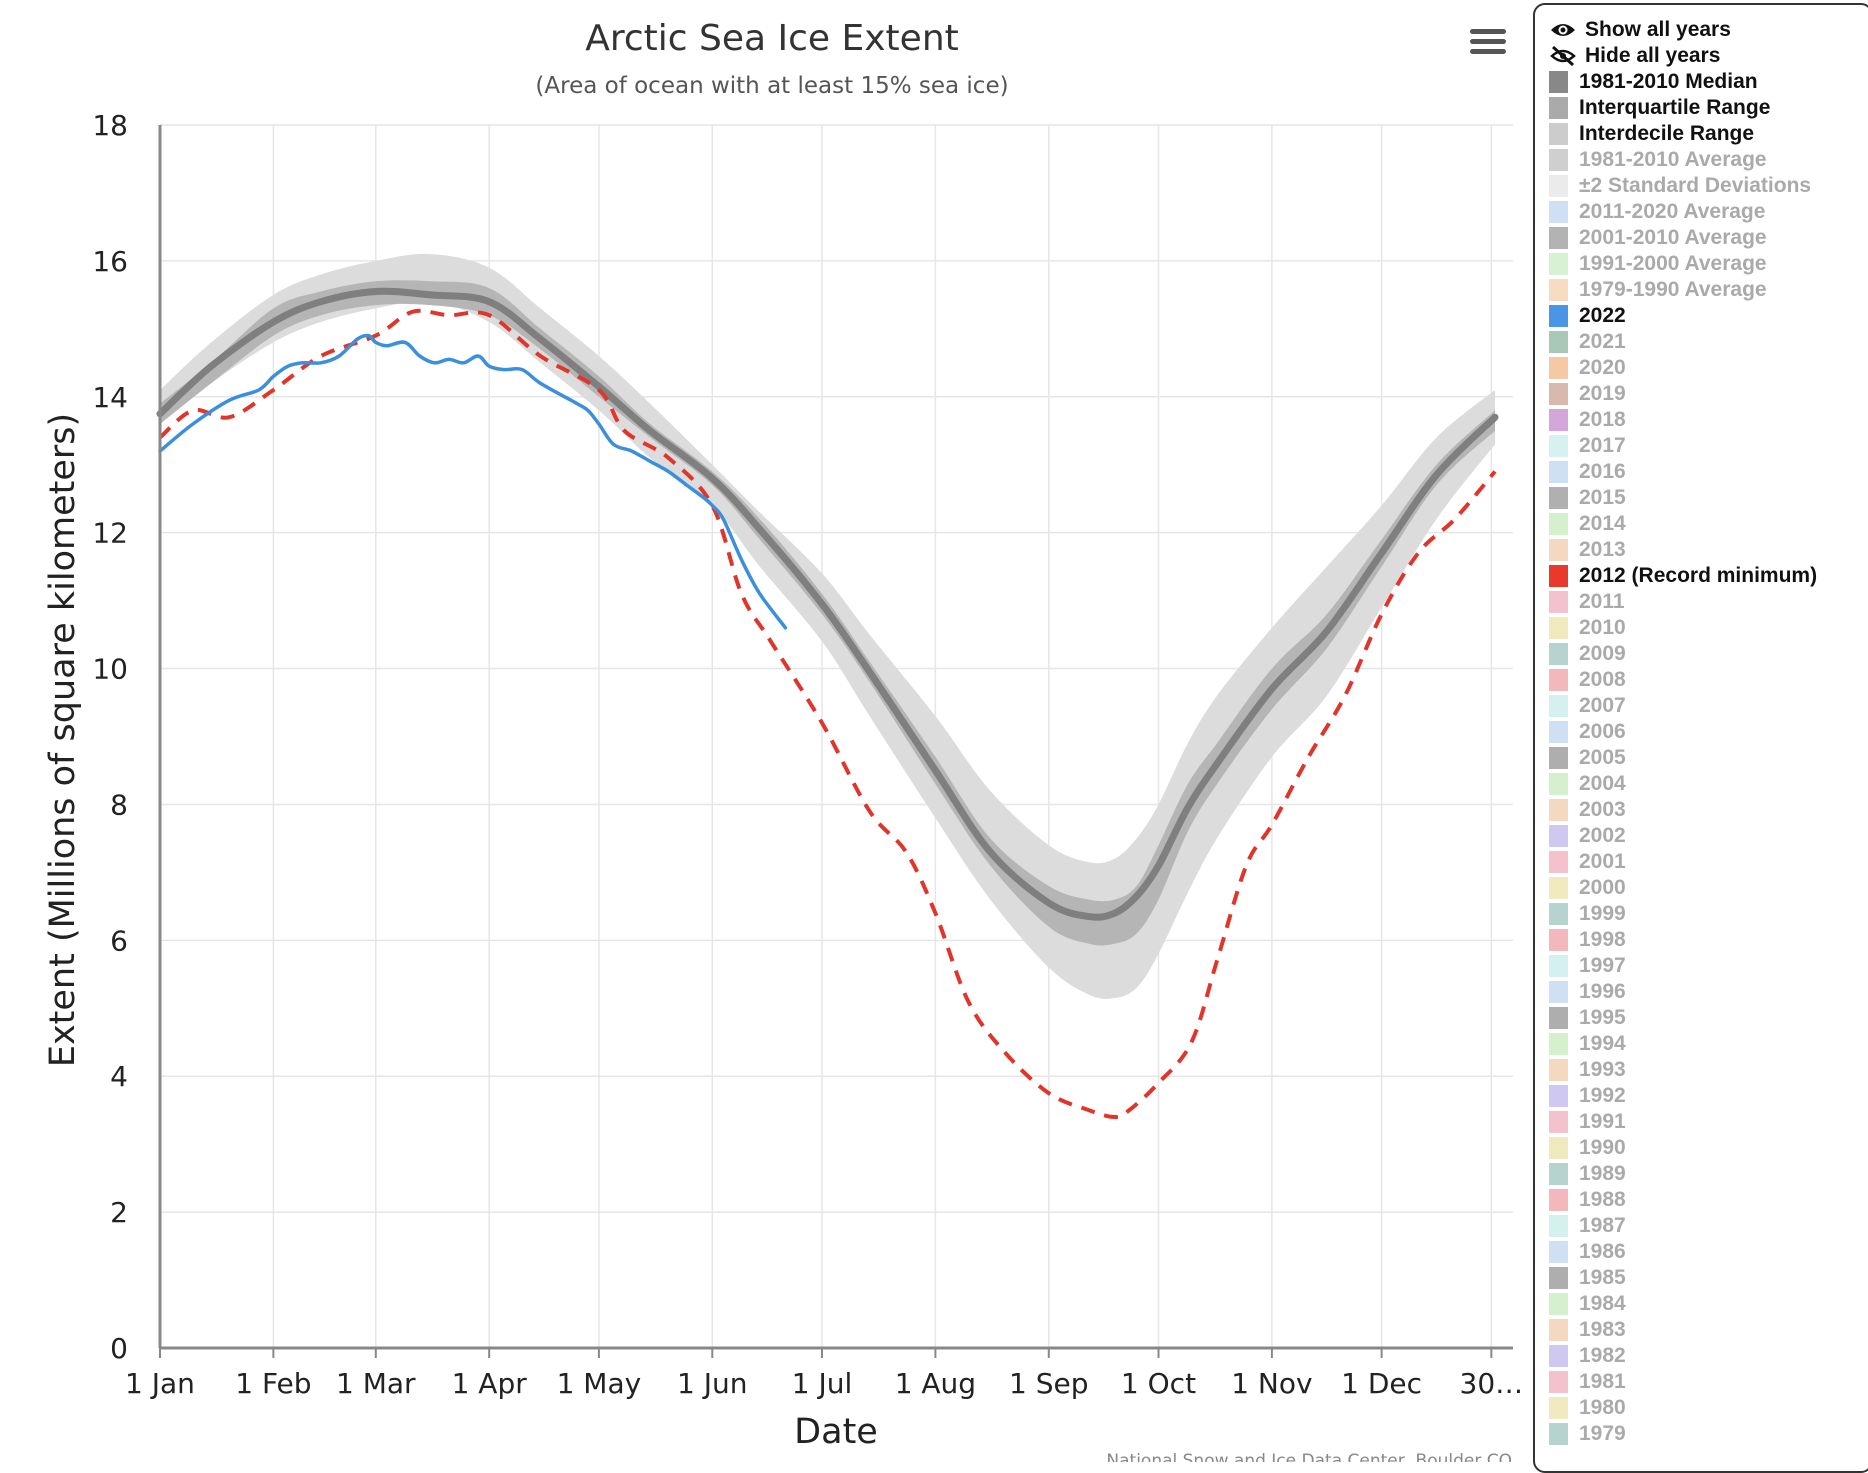 Image resolution: width=1868 pixels, height=1473 pixels. Describe the element at coordinates (1708, 524) in the screenshot. I see `legend-item: 2014` at that location.